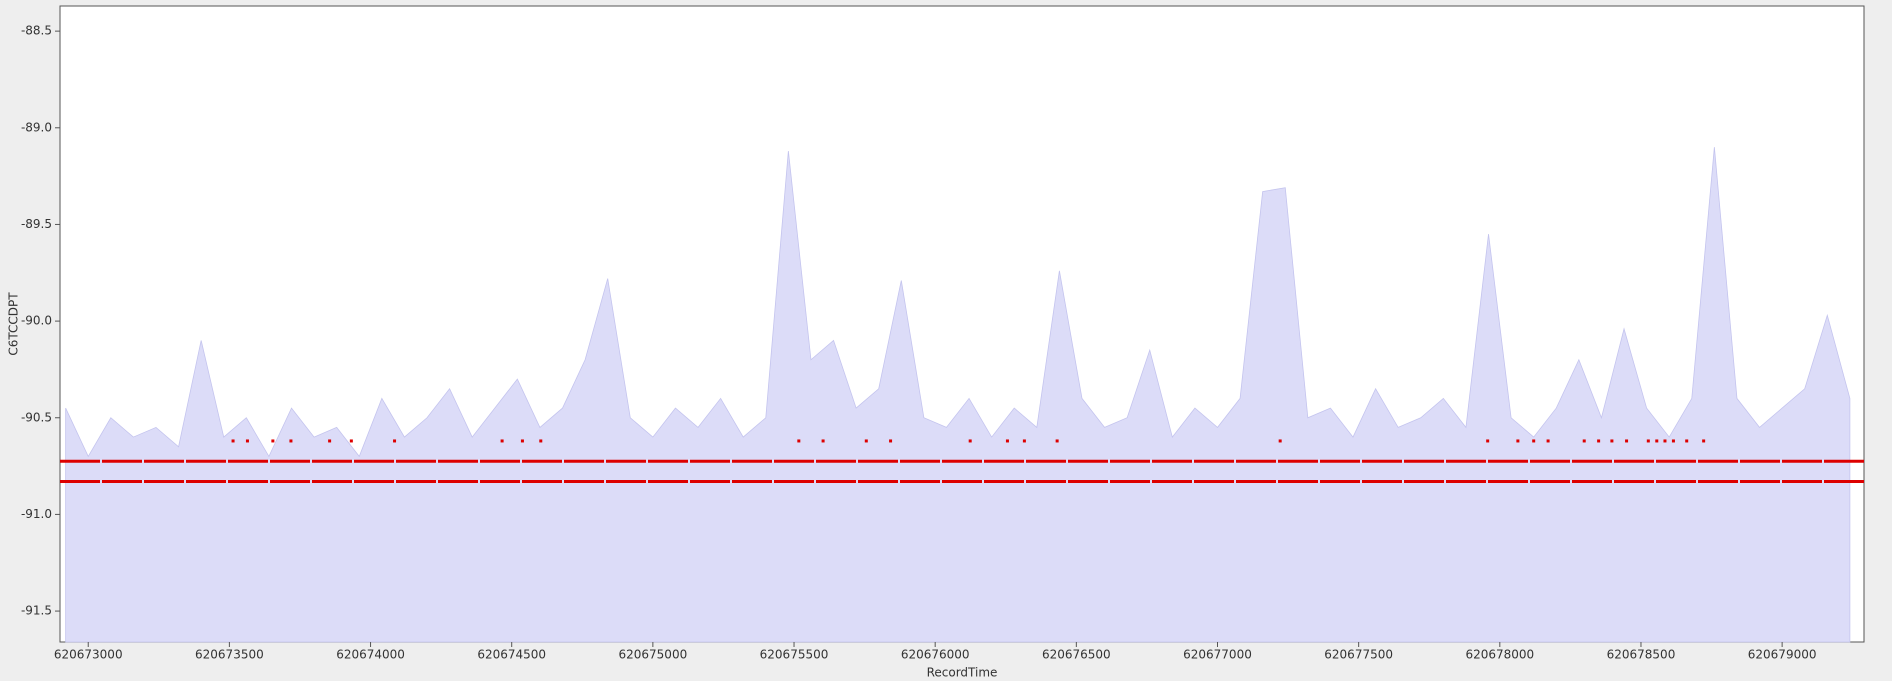  I want to click on x-tick-label: 620673500, so click(229, 655).